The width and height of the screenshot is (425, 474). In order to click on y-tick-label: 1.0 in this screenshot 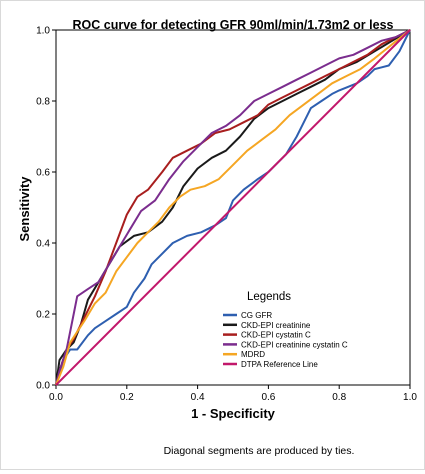, I will do `click(43, 31)`.